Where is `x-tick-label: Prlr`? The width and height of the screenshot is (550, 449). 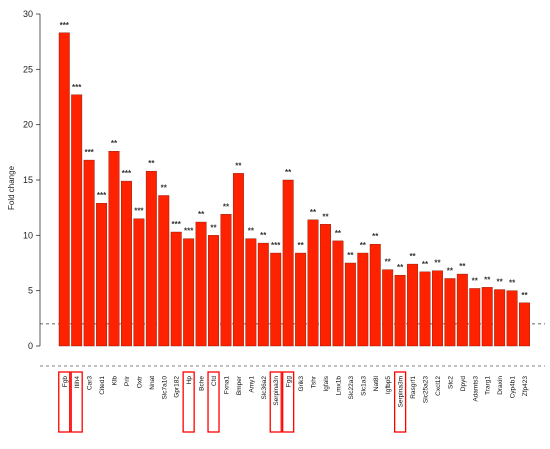
x-tick-label: Prlr is located at coordinates (127, 380).